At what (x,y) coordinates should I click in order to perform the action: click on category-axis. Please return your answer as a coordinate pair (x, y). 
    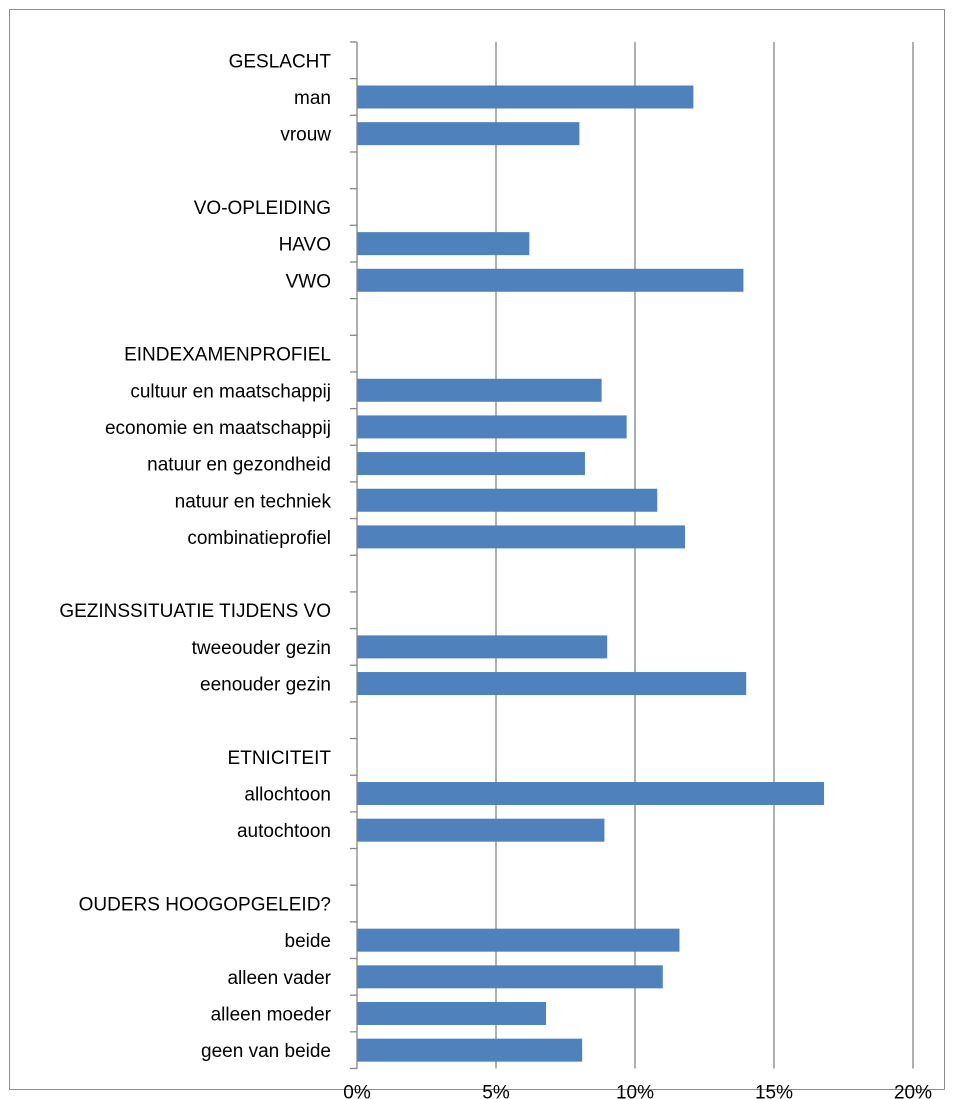
    Looking at the image, I should click on (354, 555).